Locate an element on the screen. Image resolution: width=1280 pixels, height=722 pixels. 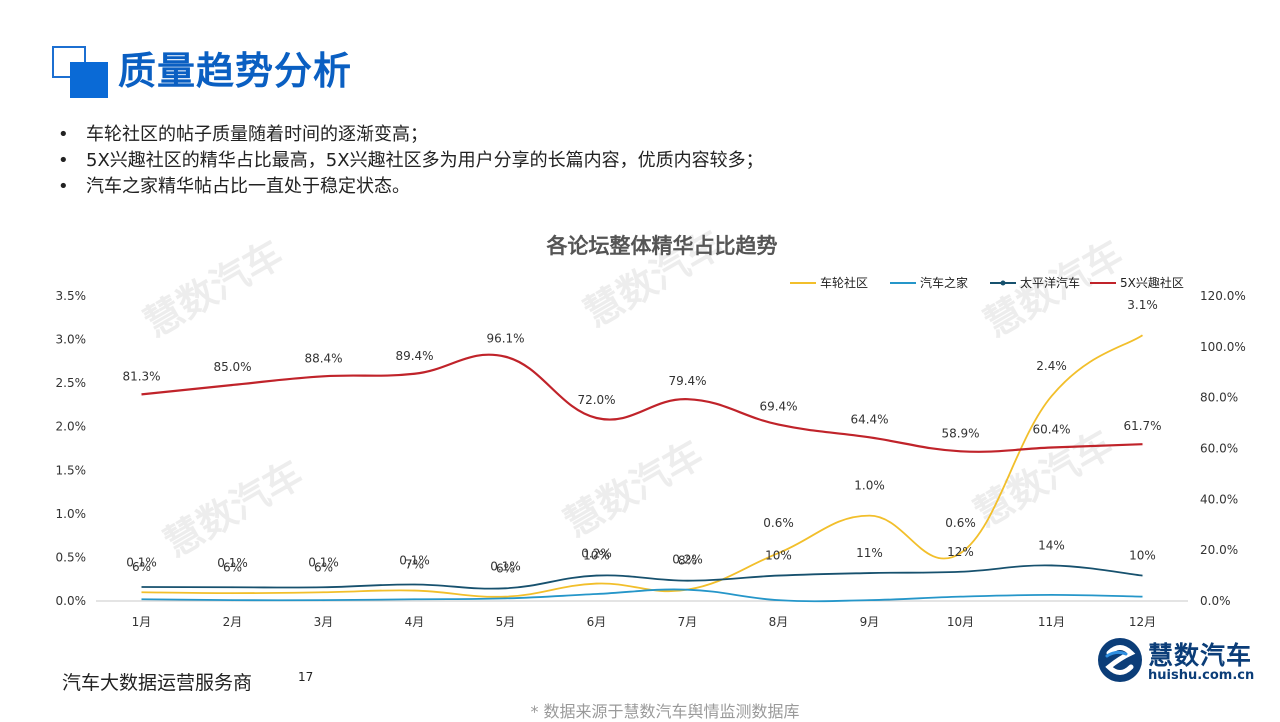
x-tick-label: 5月 is located at coordinates (506, 622).